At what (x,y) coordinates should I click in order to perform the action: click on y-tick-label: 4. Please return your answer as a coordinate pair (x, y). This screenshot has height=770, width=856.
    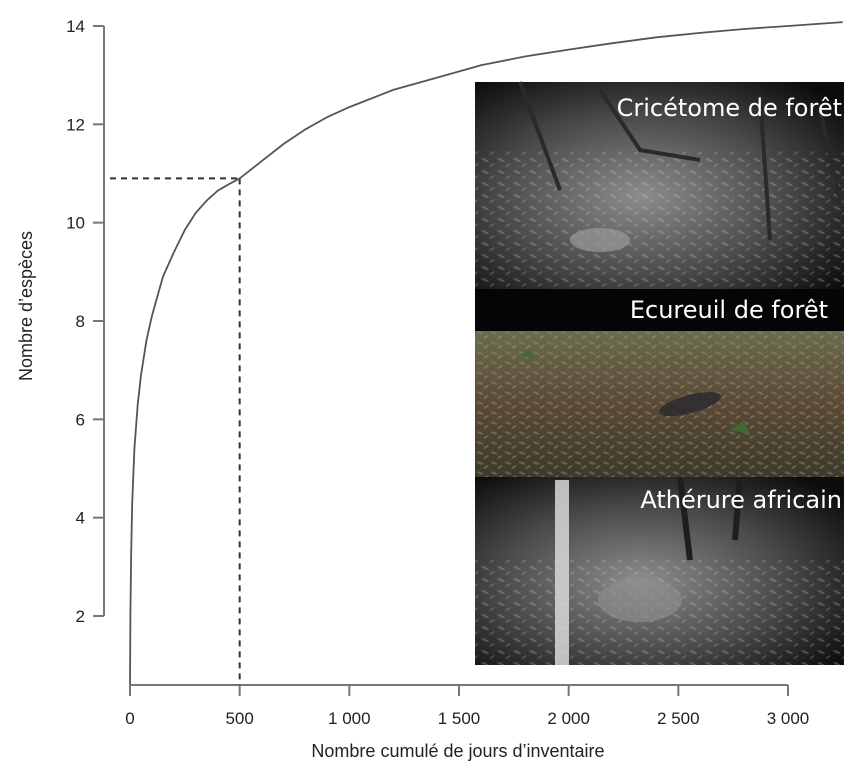
    Looking at the image, I should click on (80, 518).